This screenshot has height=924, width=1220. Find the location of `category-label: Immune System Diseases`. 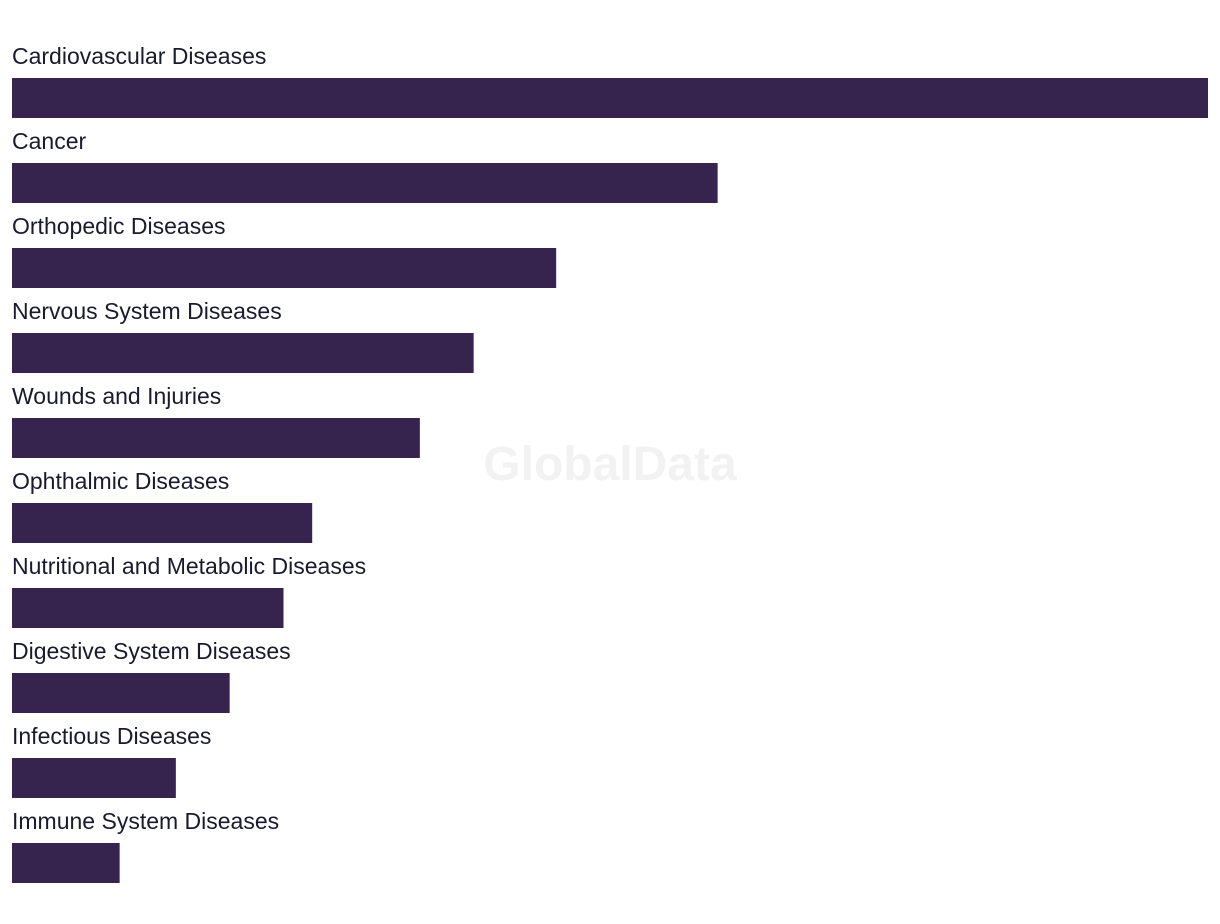

category-label: Immune System Diseases is located at coordinates (145, 821).